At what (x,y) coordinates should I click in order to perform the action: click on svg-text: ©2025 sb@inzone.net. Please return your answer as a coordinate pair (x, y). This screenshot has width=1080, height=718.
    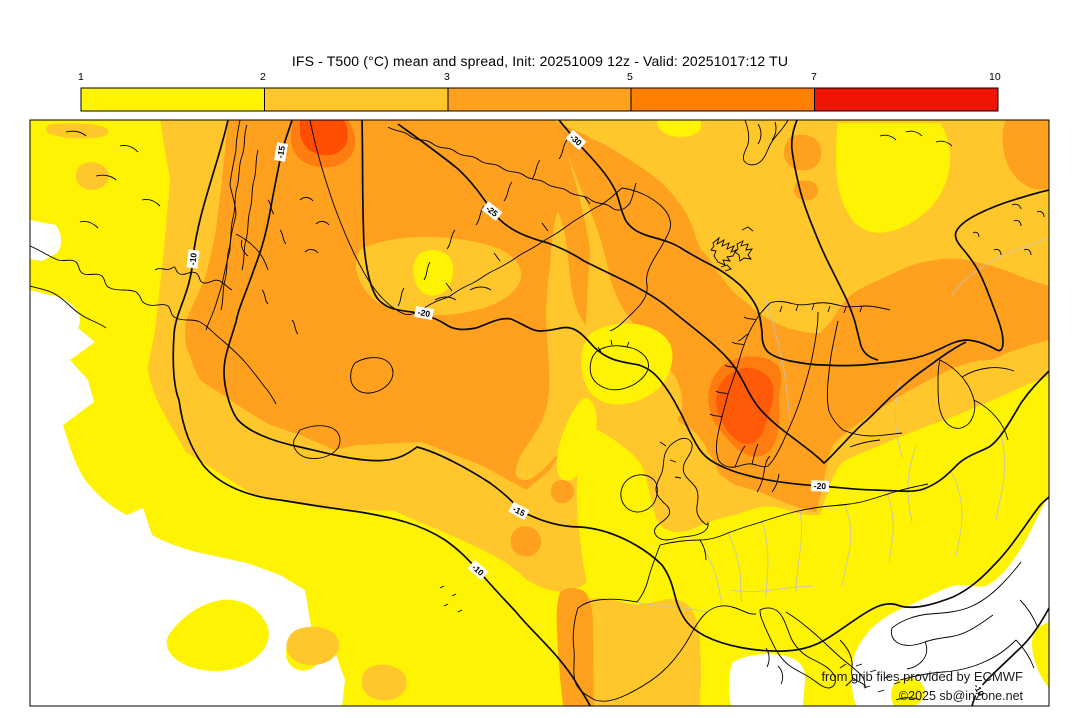
    Looking at the image, I should click on (961, 696).